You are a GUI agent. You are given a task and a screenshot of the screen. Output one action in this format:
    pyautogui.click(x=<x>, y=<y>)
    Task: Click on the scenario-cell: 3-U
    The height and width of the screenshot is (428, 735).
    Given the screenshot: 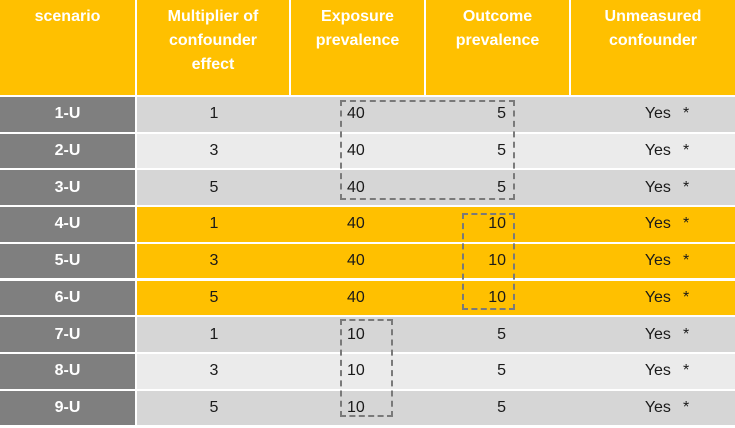 What is the action you would take?
    pyautogui.click(x=67, y=188)
    